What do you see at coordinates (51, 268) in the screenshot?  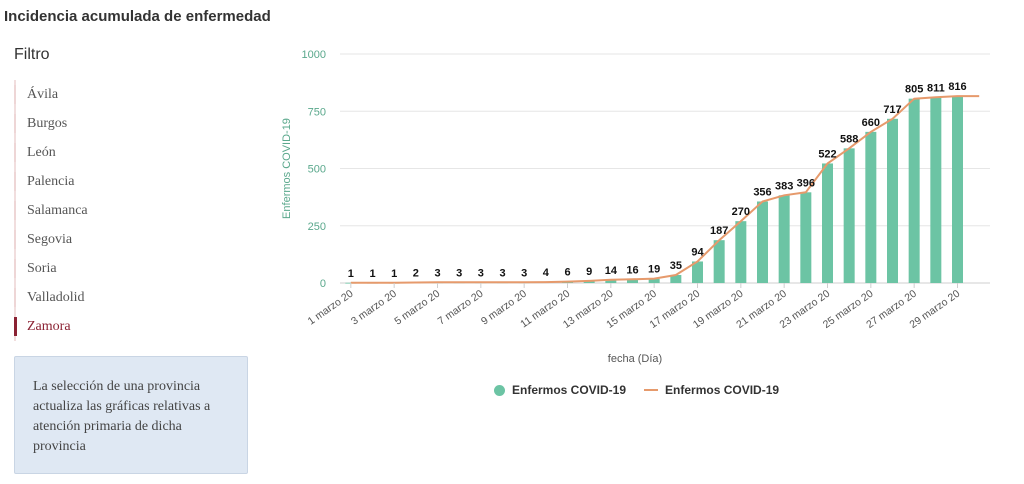 I see `filter-item-soria: Soria` at bounding box center [51, 268].